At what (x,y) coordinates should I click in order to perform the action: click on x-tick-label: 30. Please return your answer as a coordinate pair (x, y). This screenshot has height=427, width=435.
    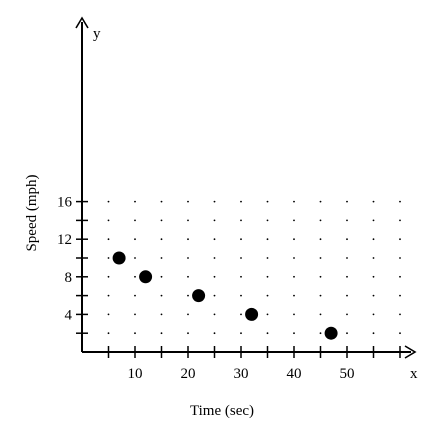
    Looking at the image, I should click on (241, 374).